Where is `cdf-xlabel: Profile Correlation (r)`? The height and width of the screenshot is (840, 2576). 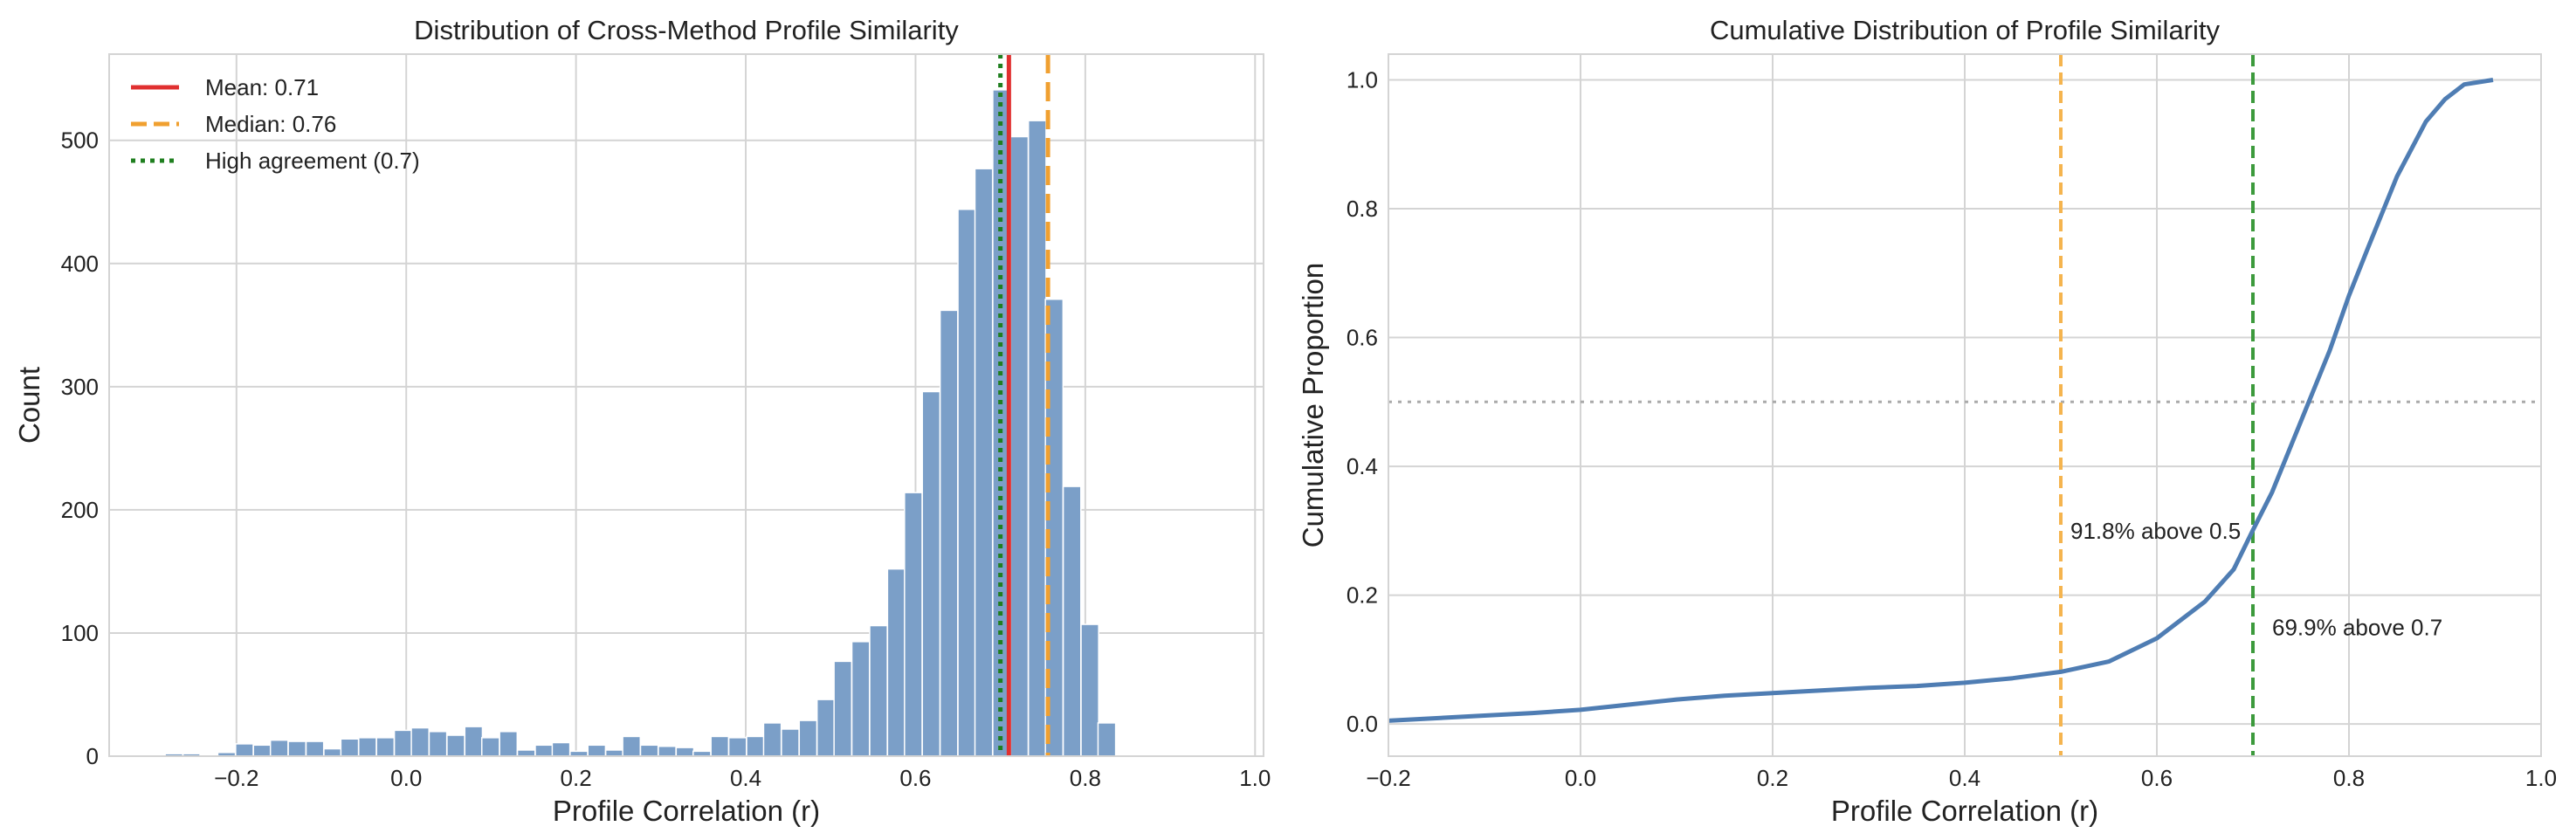 cdf-xlabel: Profile Correlation (r) is located at coordinates (1964, 811).